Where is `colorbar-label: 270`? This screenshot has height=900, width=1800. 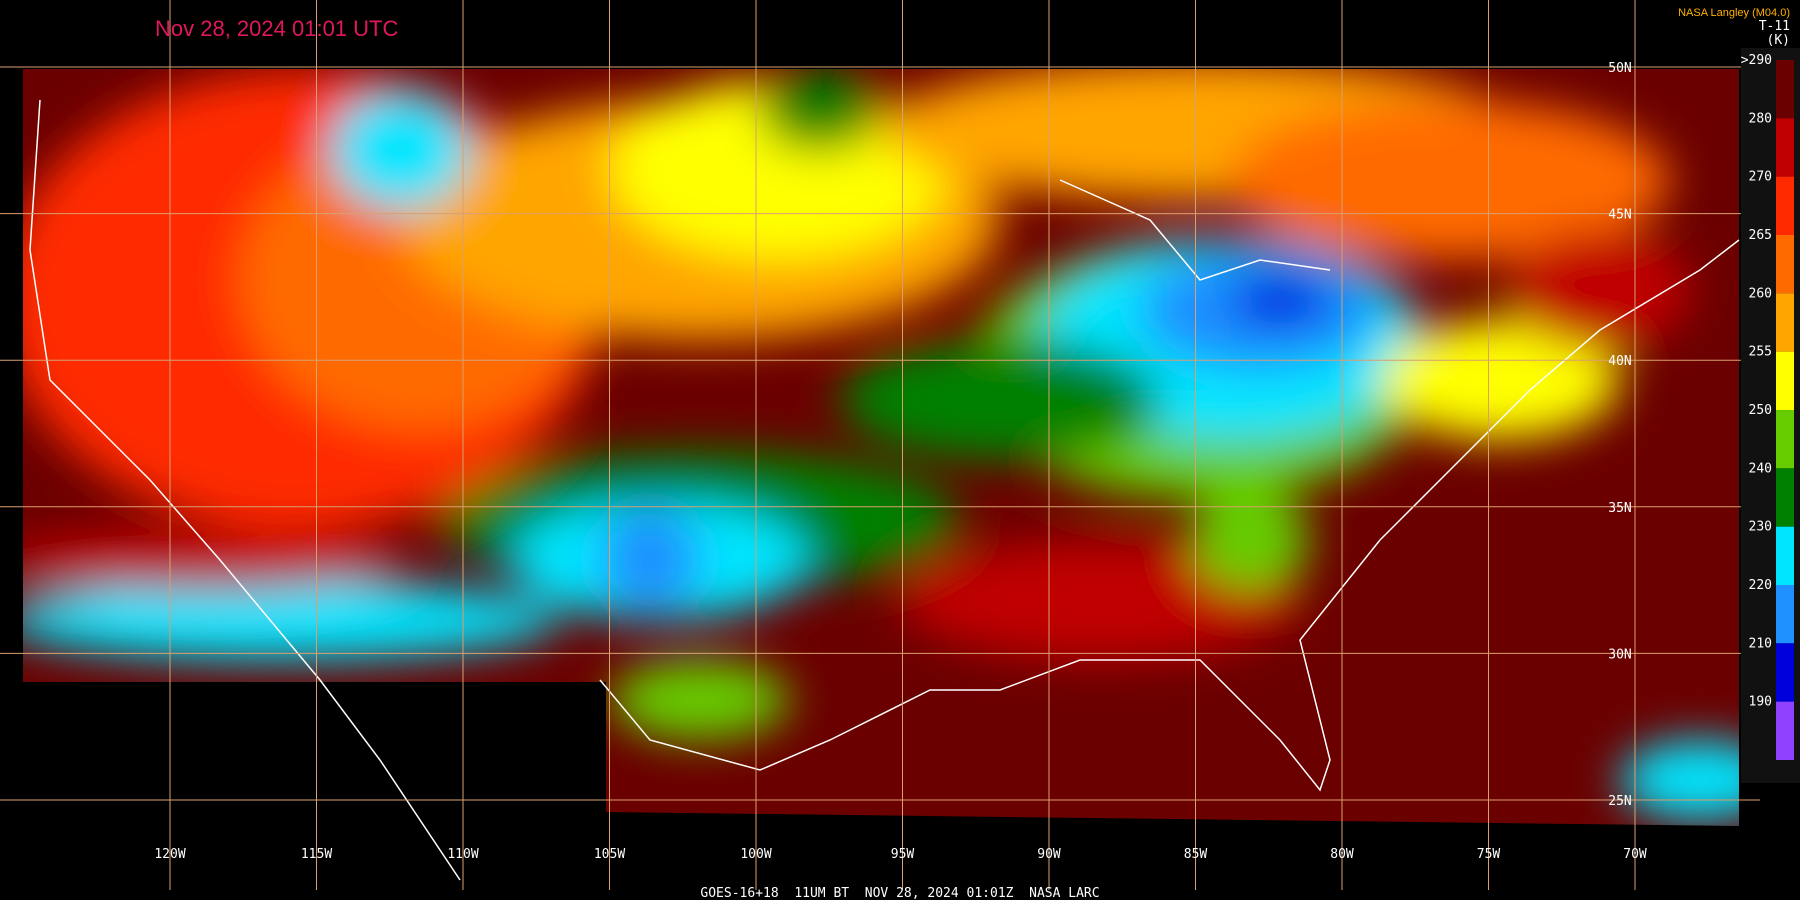
colorbar-label: 270 is located at coordinates (1760, 177).